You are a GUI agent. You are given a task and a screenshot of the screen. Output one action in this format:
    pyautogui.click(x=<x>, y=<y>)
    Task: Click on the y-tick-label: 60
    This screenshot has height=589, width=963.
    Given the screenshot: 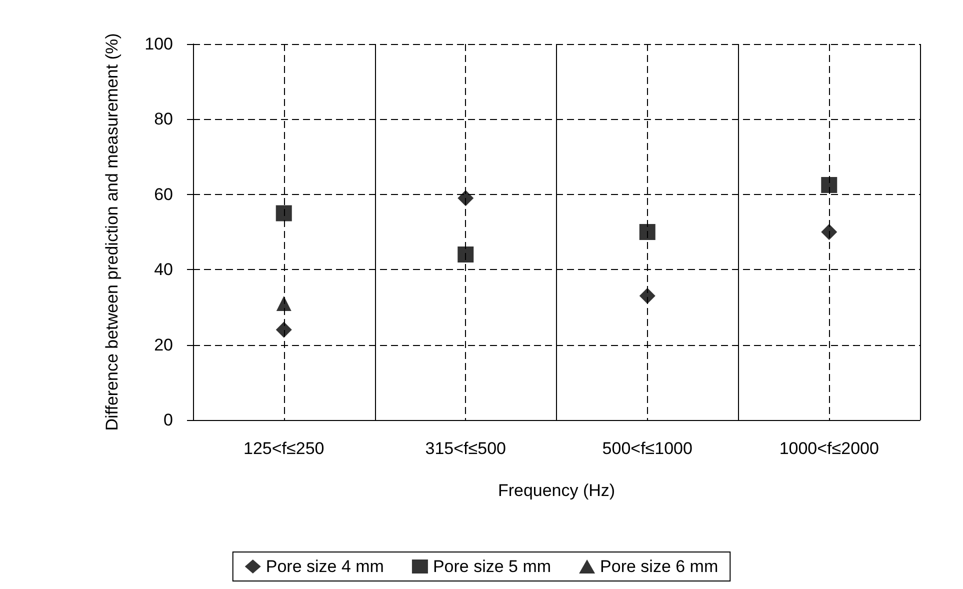 What is the action you would take?
    pyautogui.click(x=163, y=194)
    